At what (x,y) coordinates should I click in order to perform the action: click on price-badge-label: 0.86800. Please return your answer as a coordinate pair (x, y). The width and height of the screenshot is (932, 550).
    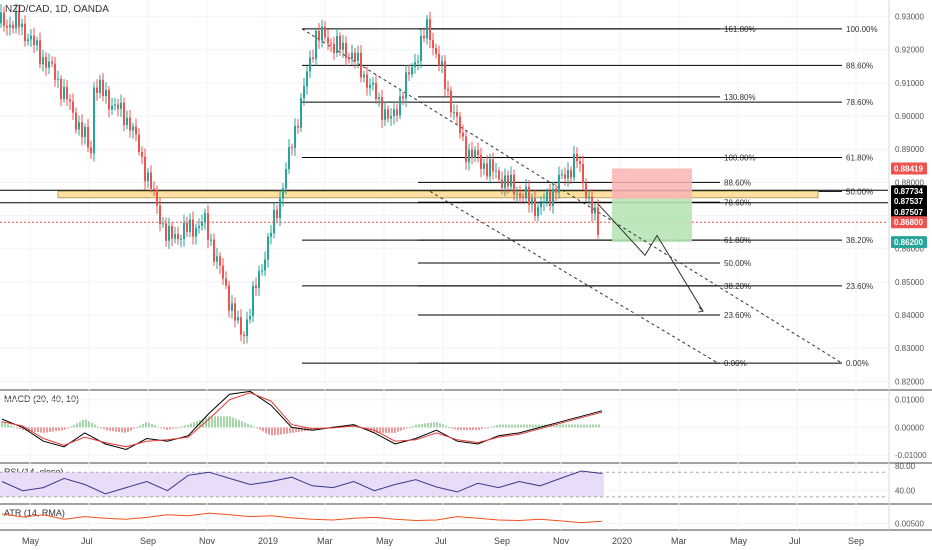
    Looking at the image, I should click on (908, 222).